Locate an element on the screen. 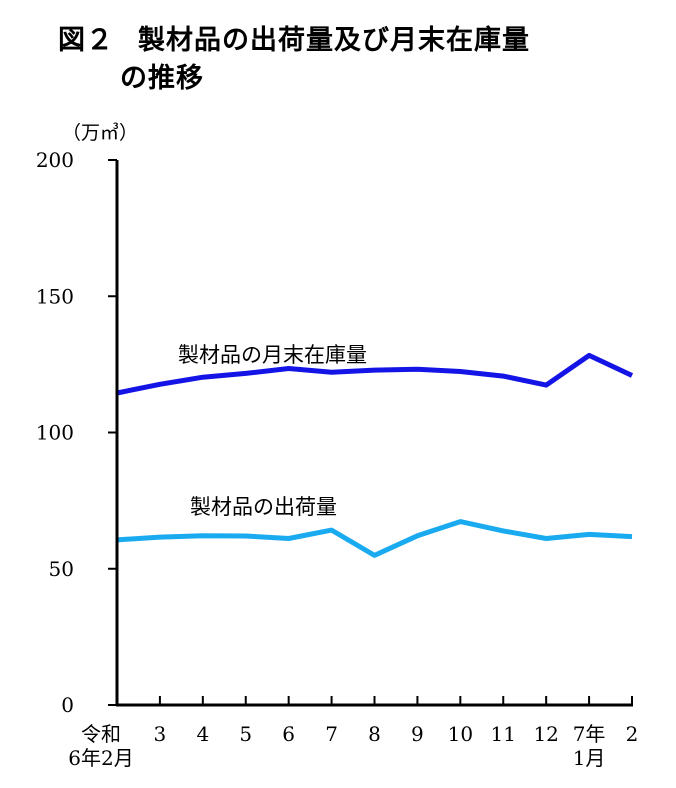 This screenshot has height=788, width=676. x-tick-label: 7 is located at coordinates (331, 734).